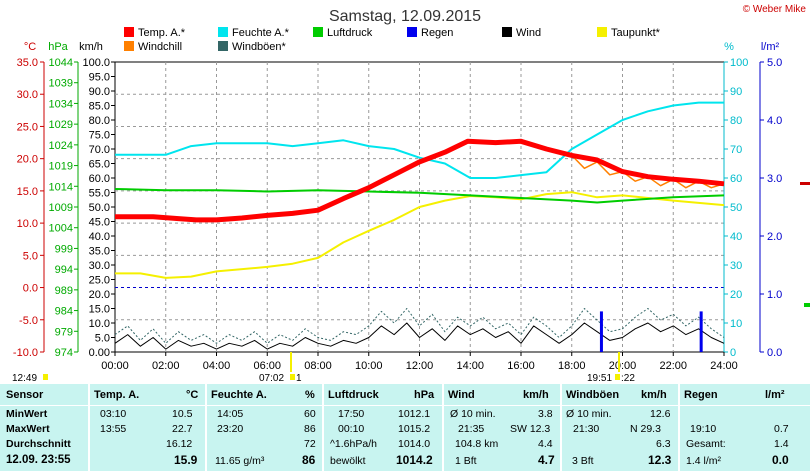  I want to click on rain-current-value: 0.0, so click(780, 460).